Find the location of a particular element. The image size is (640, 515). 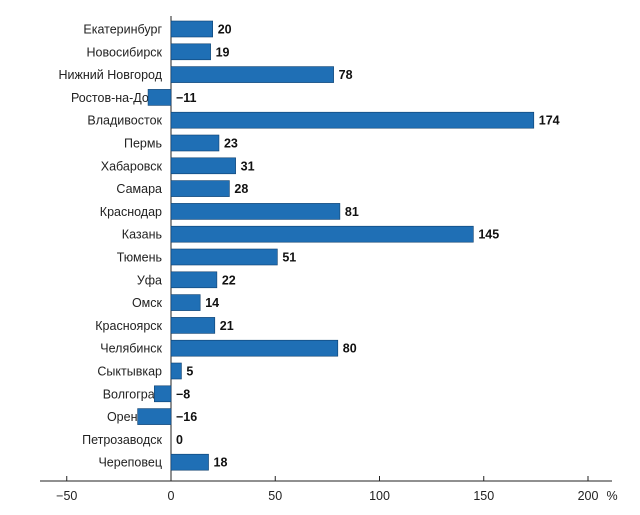

category-label: Екатеринбург is located at coordinates (122, 30).